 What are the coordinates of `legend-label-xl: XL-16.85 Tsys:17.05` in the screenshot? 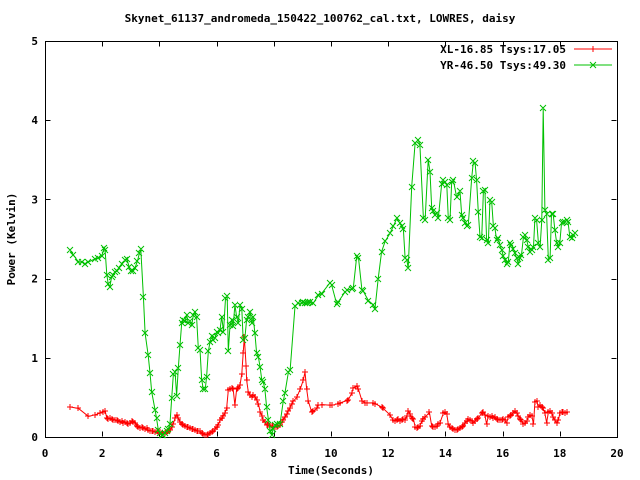 It's located at (503, 49).